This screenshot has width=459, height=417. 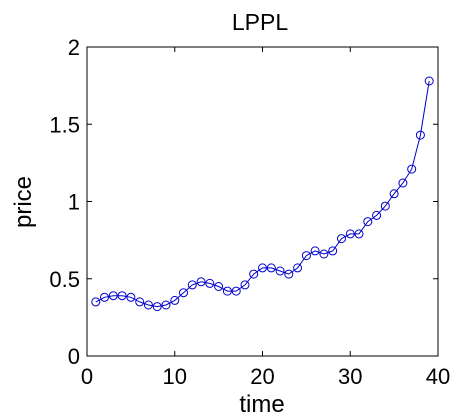 What do you see at coordinates (261, 404) in the screenshot?
I see `x-axis-label: time` at bounding box center [261, 404].